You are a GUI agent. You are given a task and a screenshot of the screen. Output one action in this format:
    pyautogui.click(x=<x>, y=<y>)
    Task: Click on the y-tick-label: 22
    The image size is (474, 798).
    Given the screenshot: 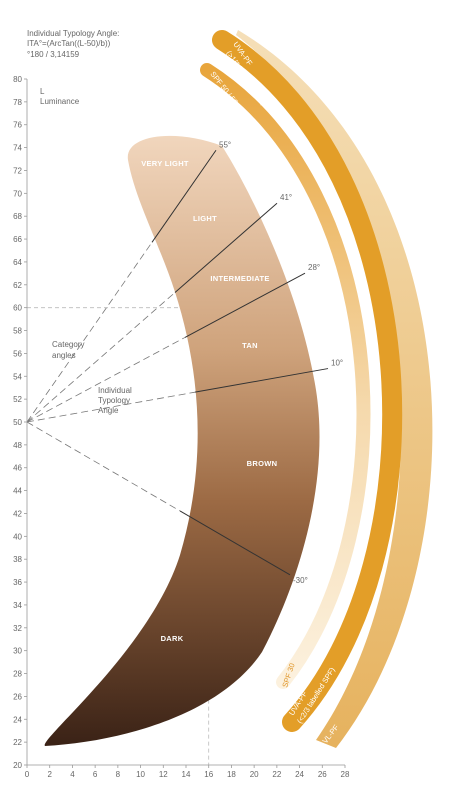 What is the action you would take?
    pyautogui.click(x=17, y=742)
    